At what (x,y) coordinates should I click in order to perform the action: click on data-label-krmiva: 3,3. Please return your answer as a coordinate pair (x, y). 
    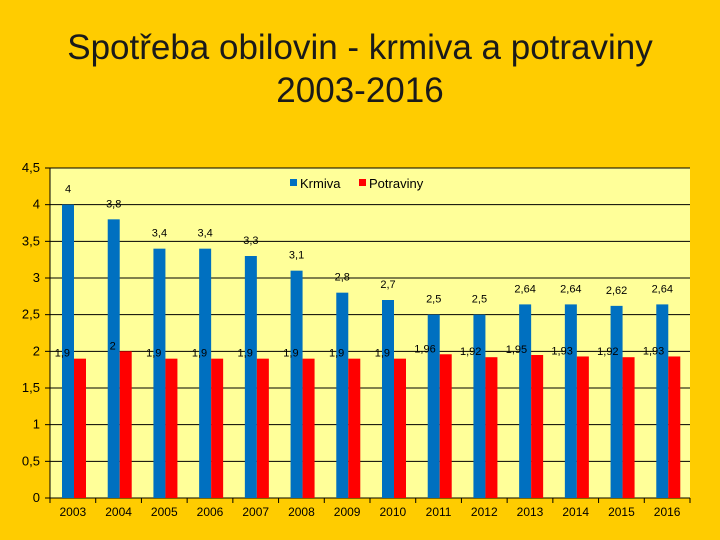
    Looking at the image, I should click on (250, 241).